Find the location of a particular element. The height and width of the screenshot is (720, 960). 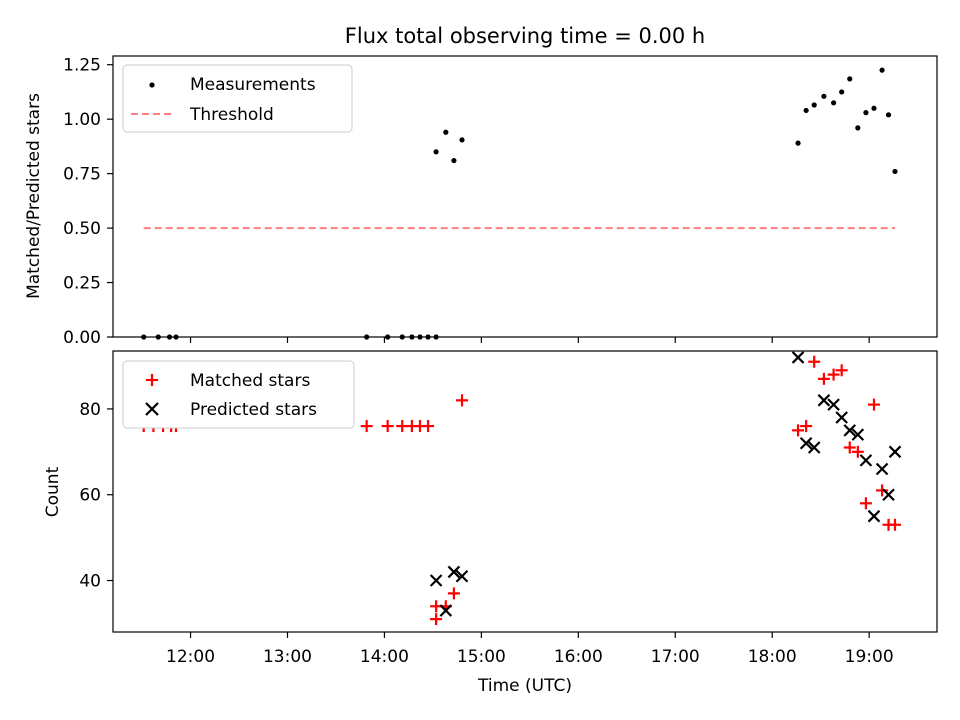

bottom-y-axis-label: Count is located at coordinates (53, 491).